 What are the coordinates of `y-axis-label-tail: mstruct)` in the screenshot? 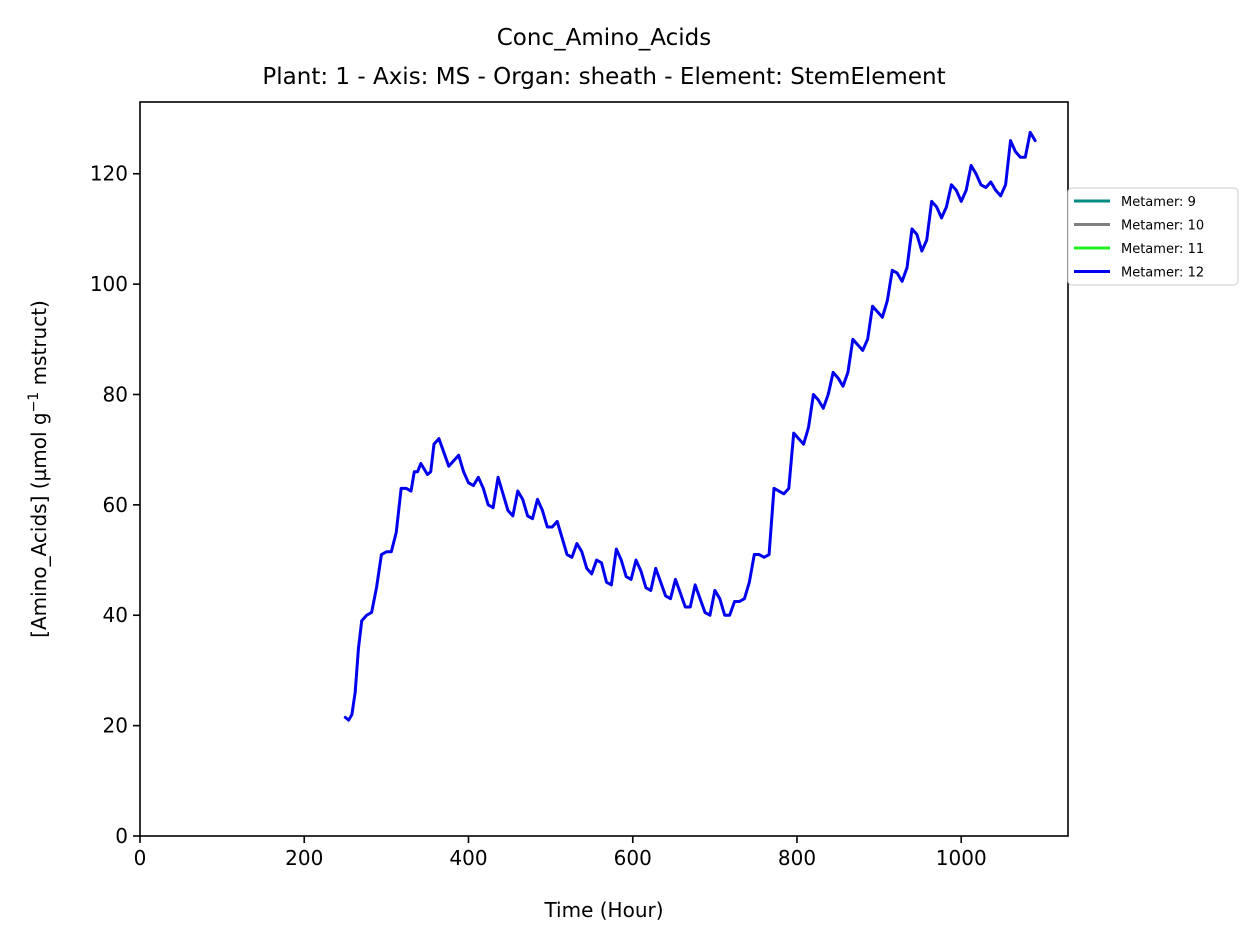 It's located at (39, 346).